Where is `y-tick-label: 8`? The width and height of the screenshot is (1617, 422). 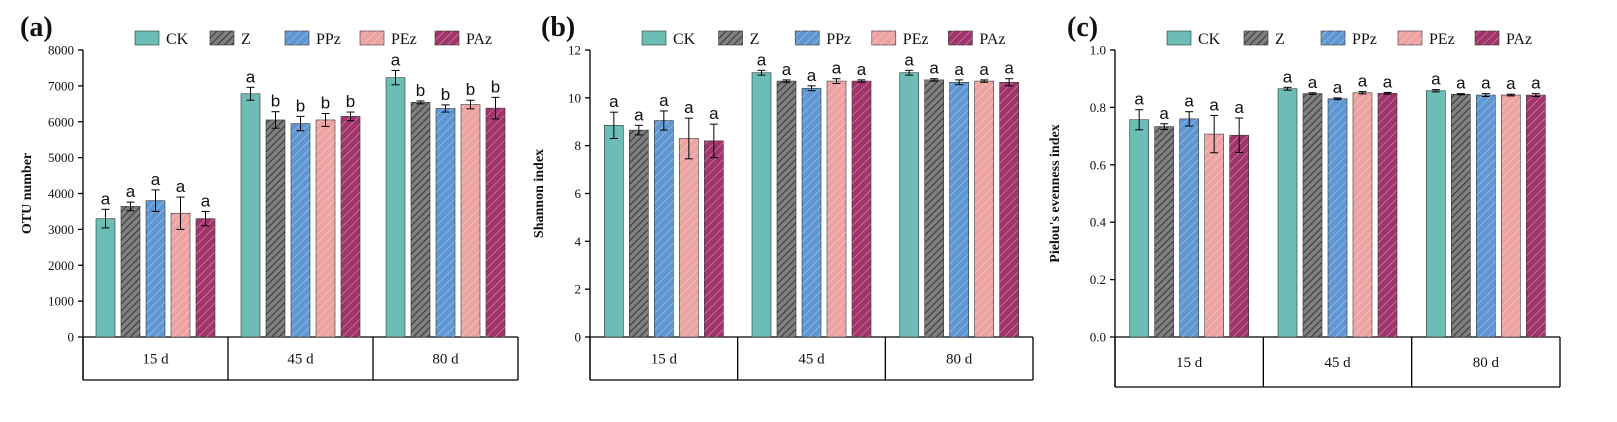
y-tick-label: 8 is located at coordinates (578, 145).